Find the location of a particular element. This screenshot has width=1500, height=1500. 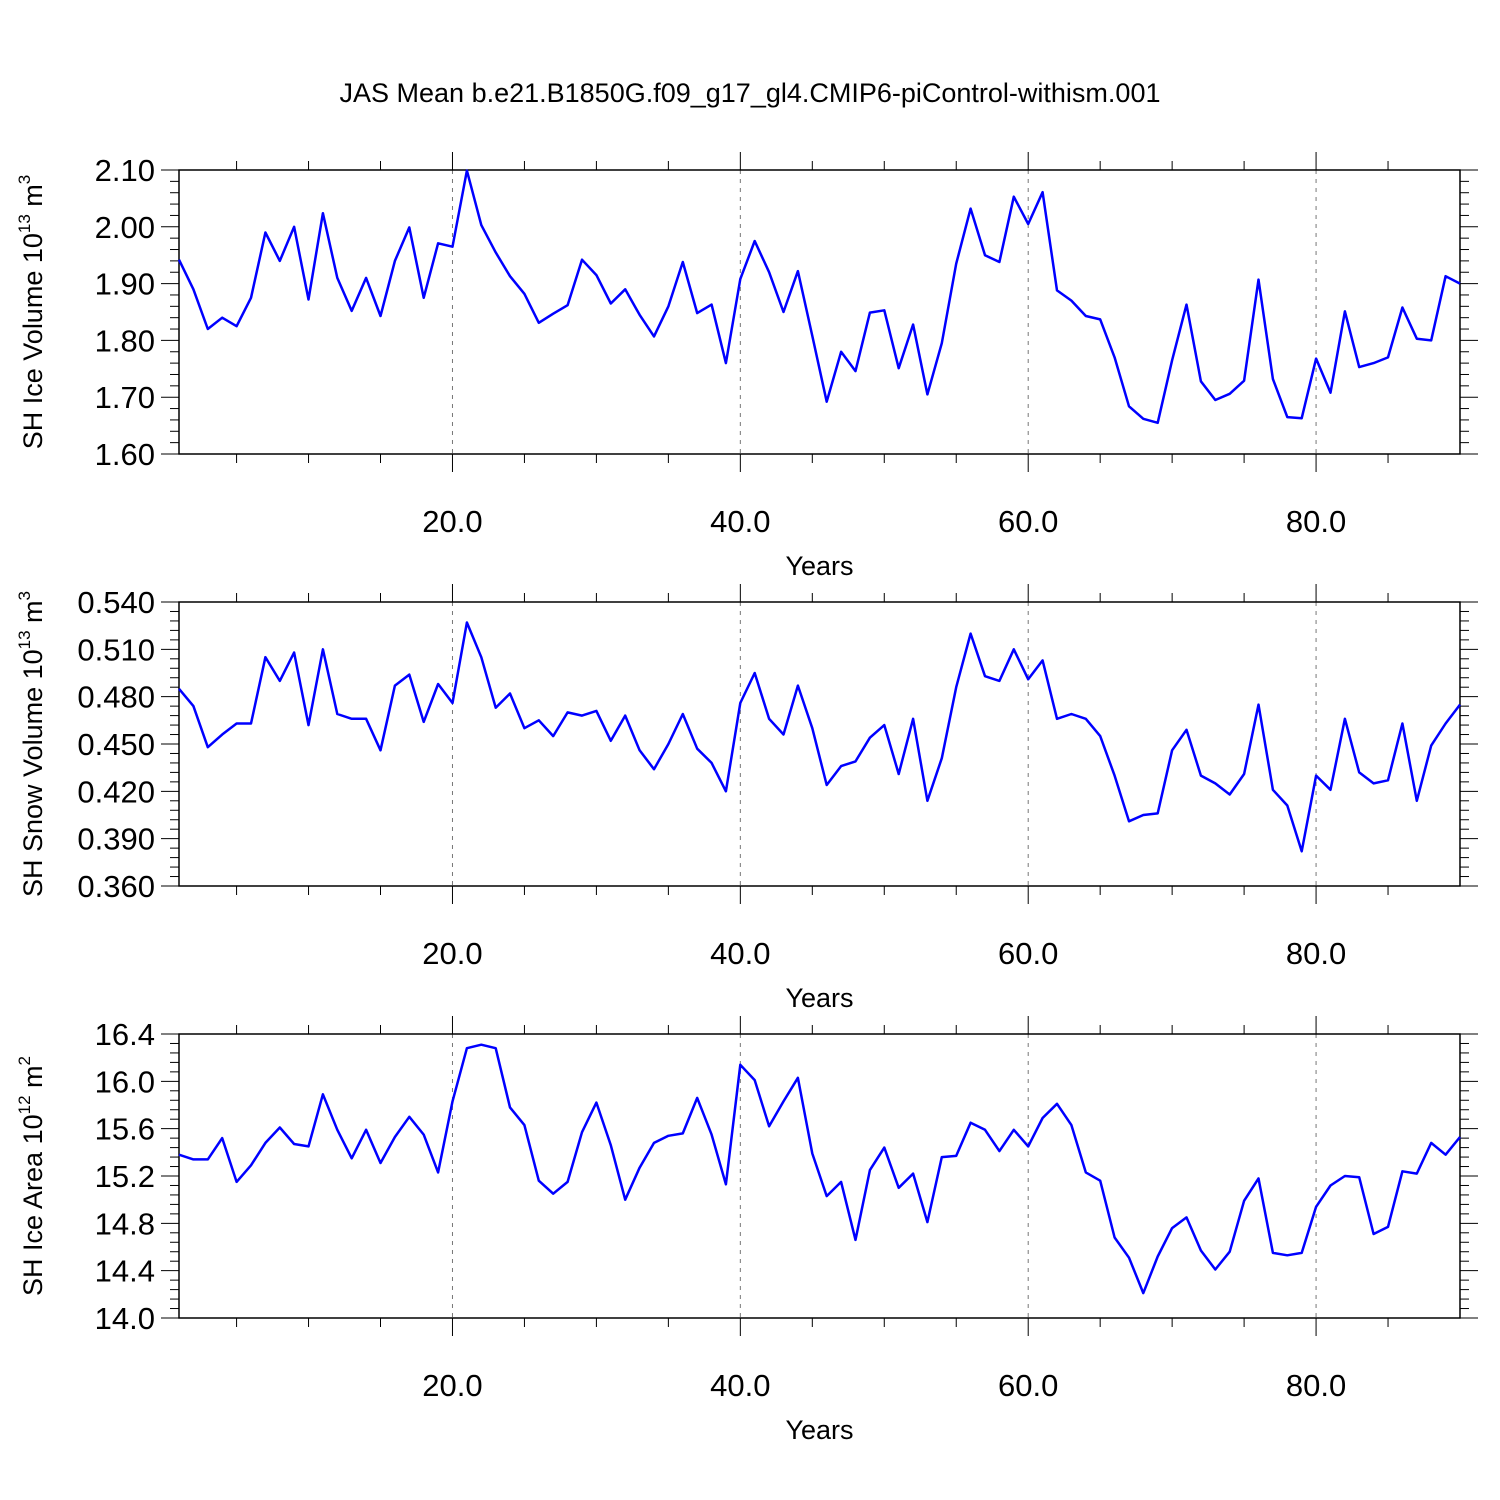

y-tick-label: 0.390 is located at coordinates (116, 839).